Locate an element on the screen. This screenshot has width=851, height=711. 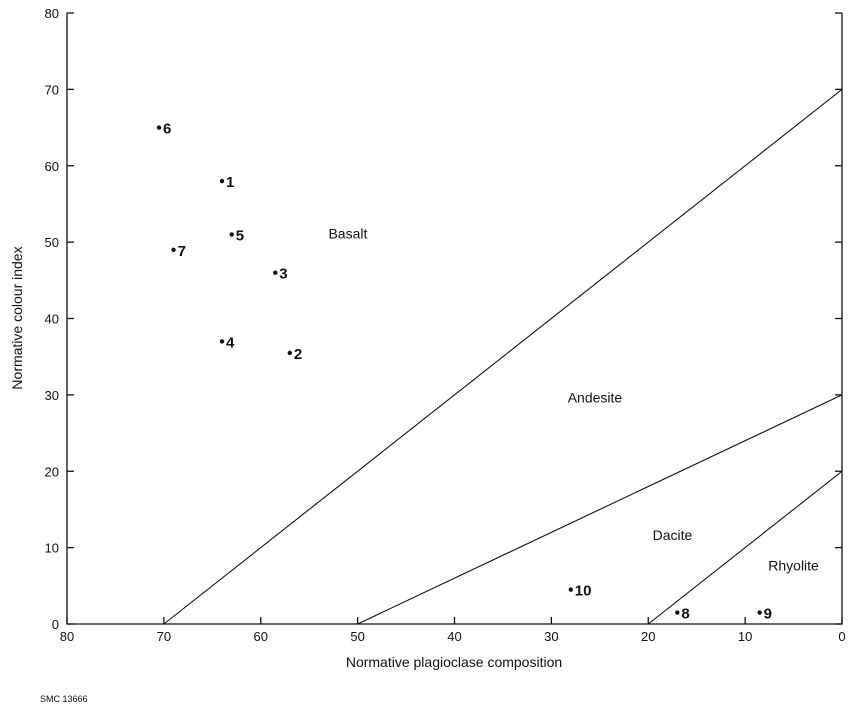
y-tick-label: 50 is located at coordinates (52, 242).